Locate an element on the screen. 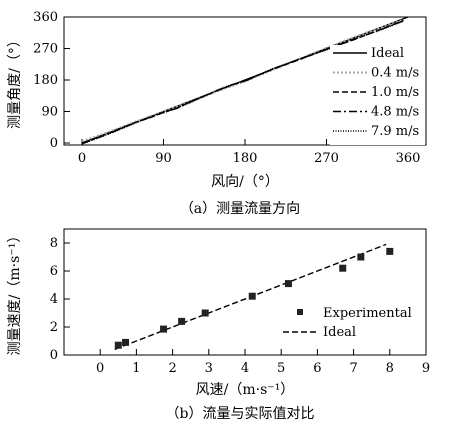  chart-b-legend-swatch is located at coordinates (300, 312).